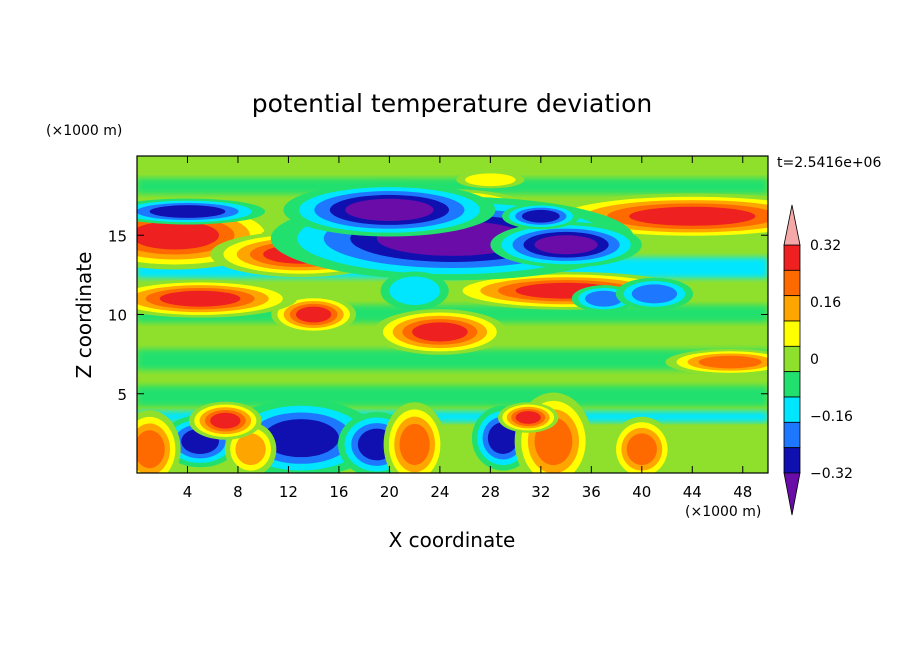 This screenshot has height=654, width=904. Describe the element at coordinates (117, 236) in the screenshot. I see `y-tick-label: 15` at that location.